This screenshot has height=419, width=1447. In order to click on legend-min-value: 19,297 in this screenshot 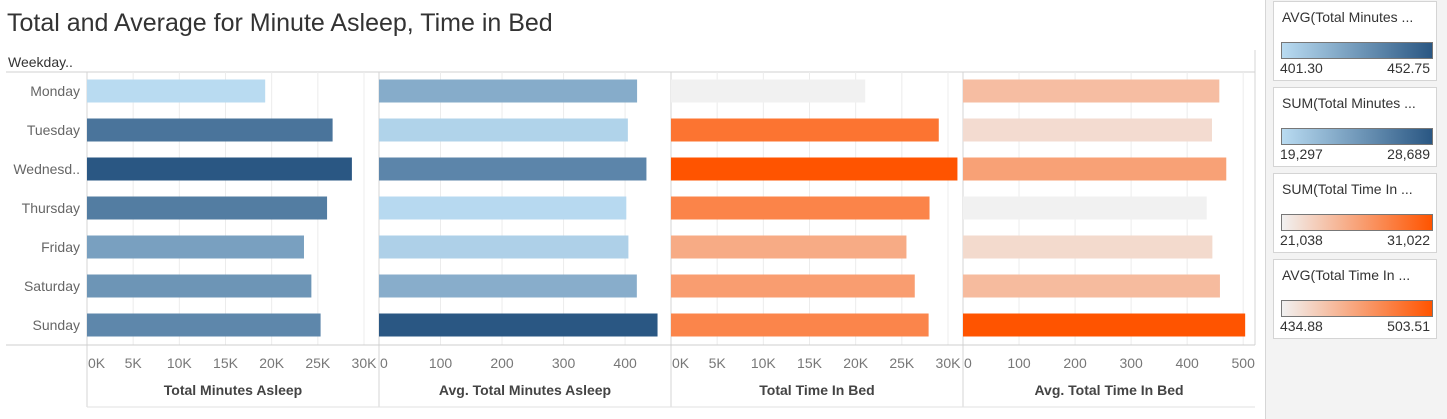, I will do `click(1301, 154)`.